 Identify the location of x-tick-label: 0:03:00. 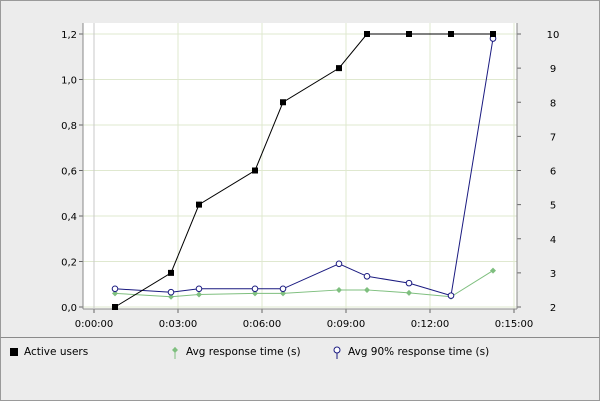
(178, 324).